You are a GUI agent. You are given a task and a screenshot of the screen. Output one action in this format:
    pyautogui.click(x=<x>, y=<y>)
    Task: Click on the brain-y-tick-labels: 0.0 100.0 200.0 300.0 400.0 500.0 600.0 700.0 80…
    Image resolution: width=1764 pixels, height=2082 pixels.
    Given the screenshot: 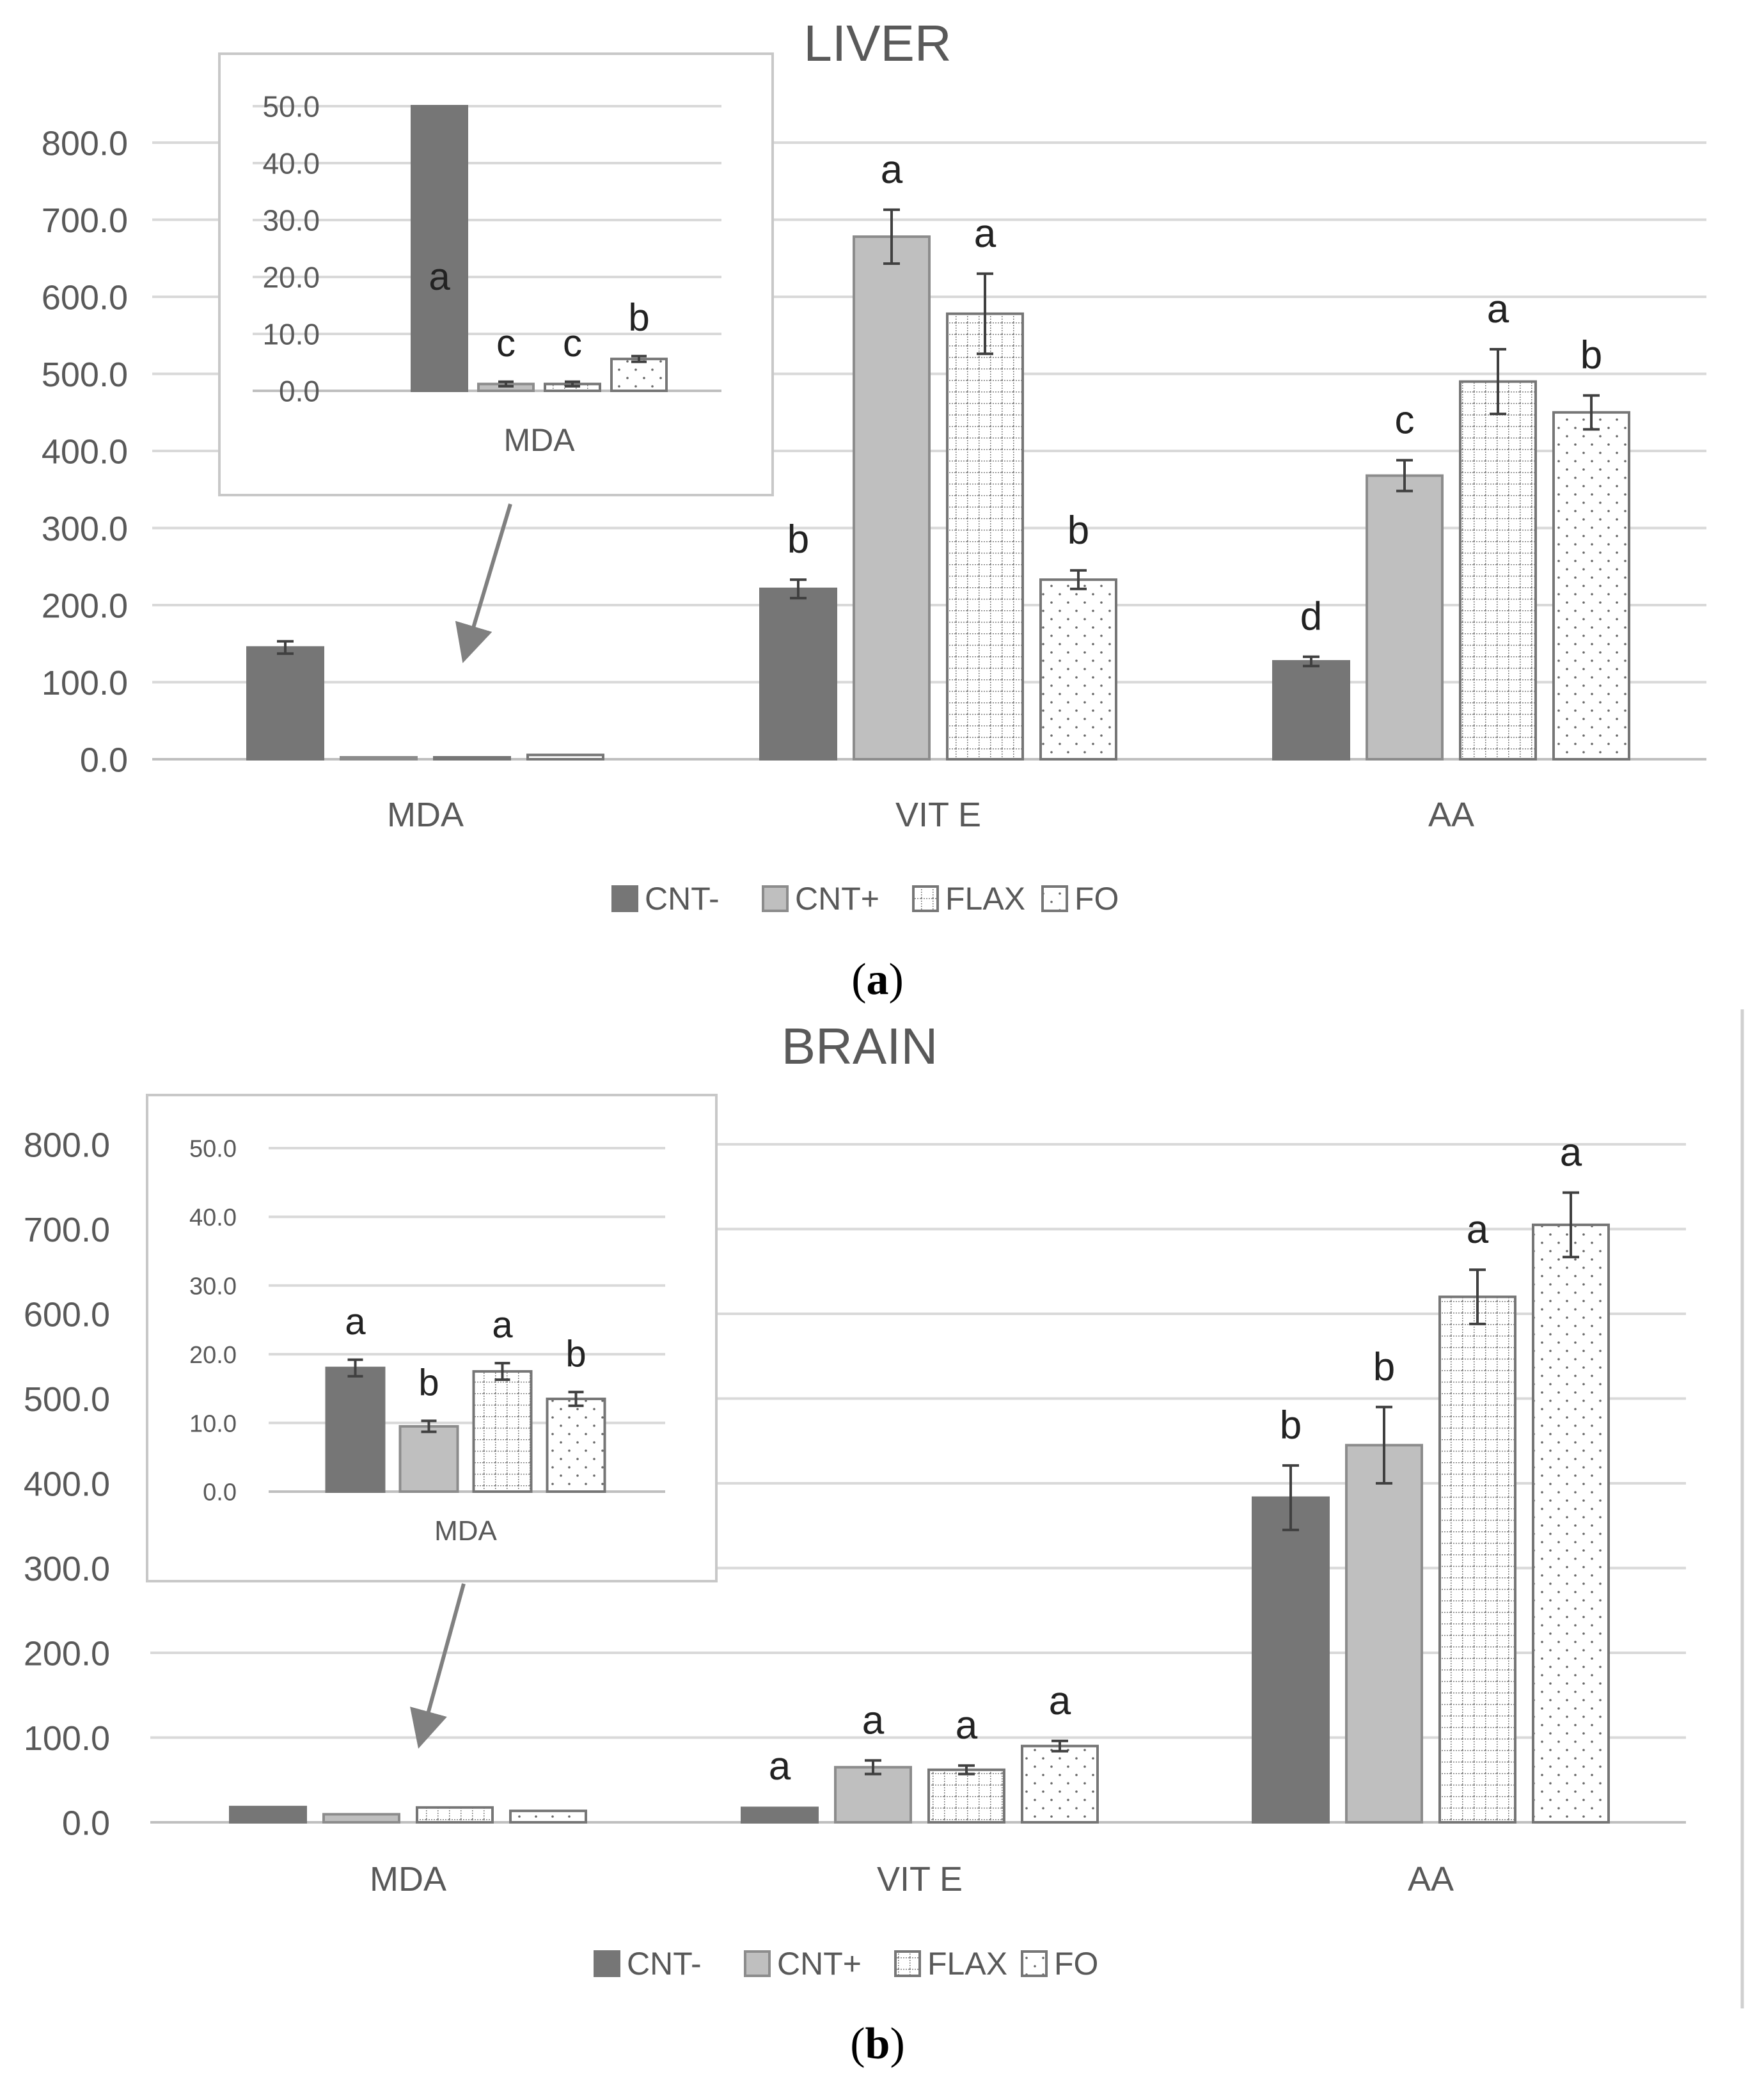 What is the action you would take?
    pyautogui.click(x=67, y=1484)
    